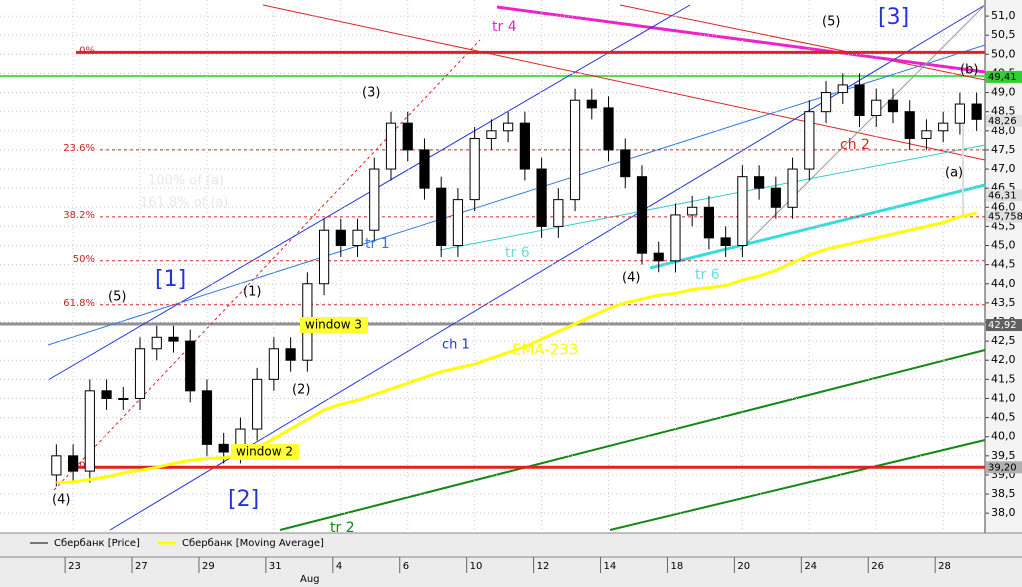  I want to click on fib-label: 61.8%, so click(79, 303).